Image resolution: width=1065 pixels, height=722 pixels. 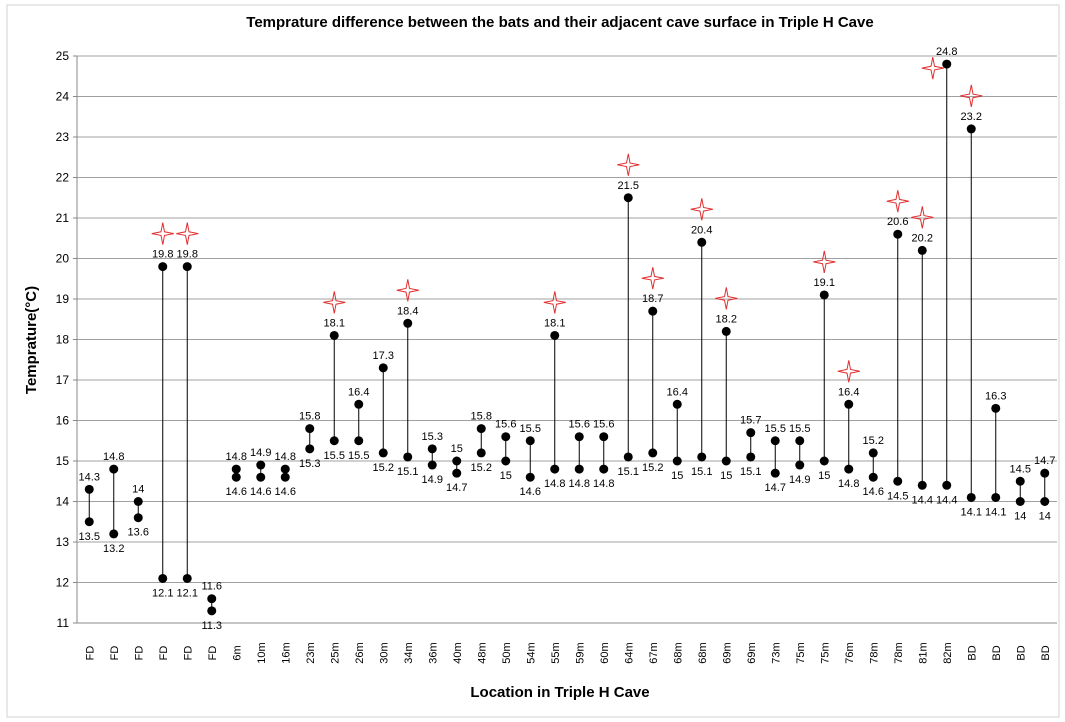 I want to click on y-tick-label: 13, so click(x=63, y=542).